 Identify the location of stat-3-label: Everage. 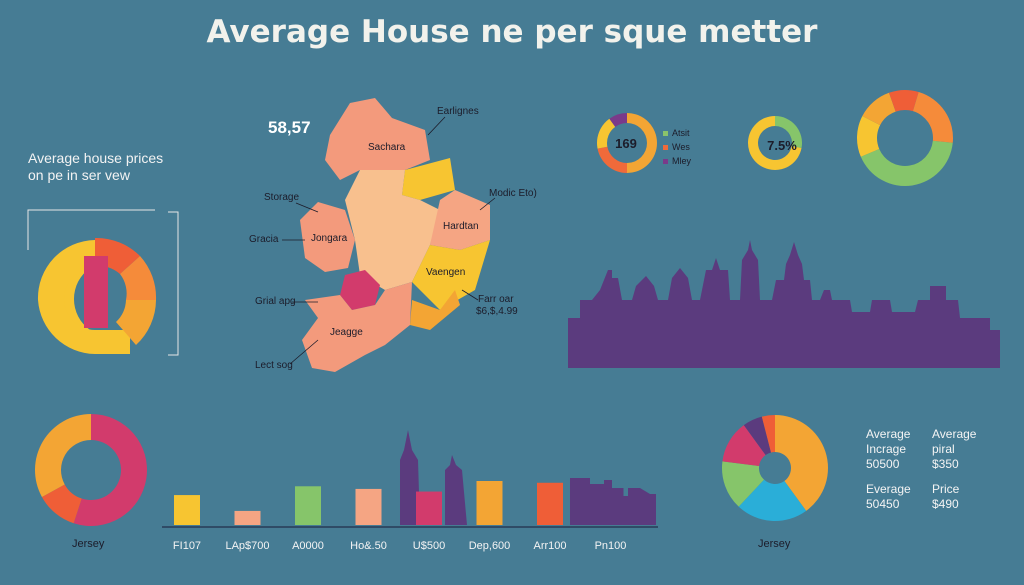
(888, 489).